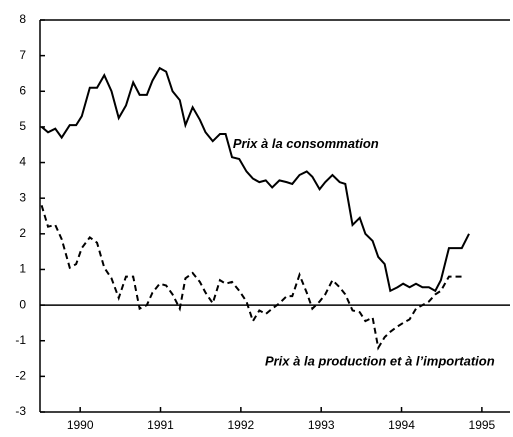 This screenshot has height=437, width=513. I want to click on x-tick-label: 1991, so click(160, 425).